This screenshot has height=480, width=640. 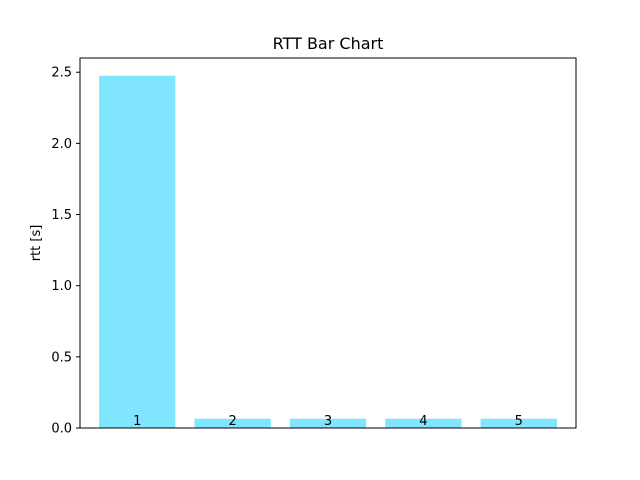 I want to click on y-tick-label: 1.5, so click(x=61, y=215).